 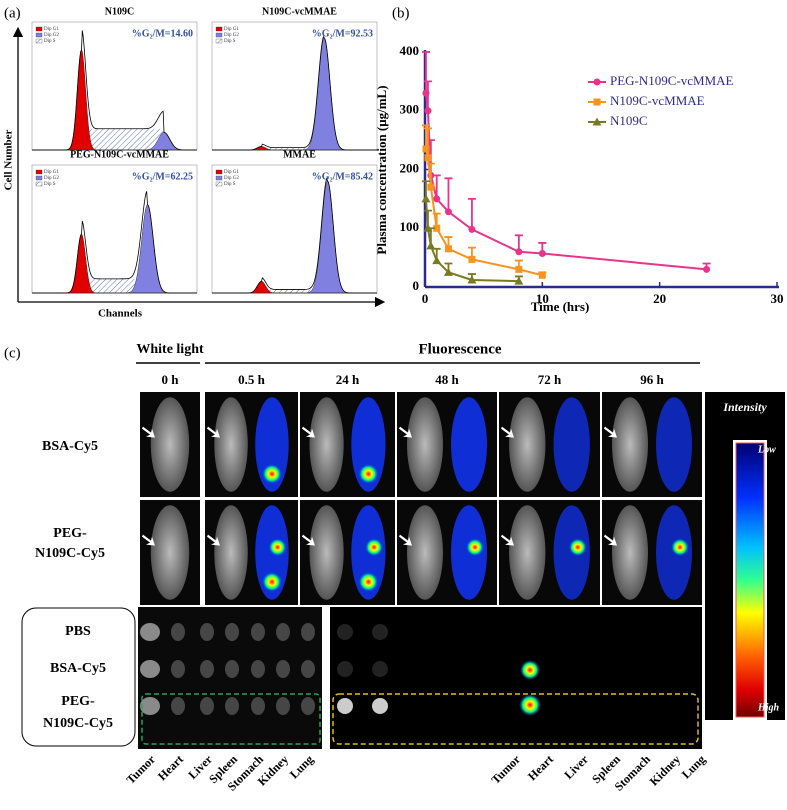 I want to click on organ-label: Liver, so click(x=576, y=767).